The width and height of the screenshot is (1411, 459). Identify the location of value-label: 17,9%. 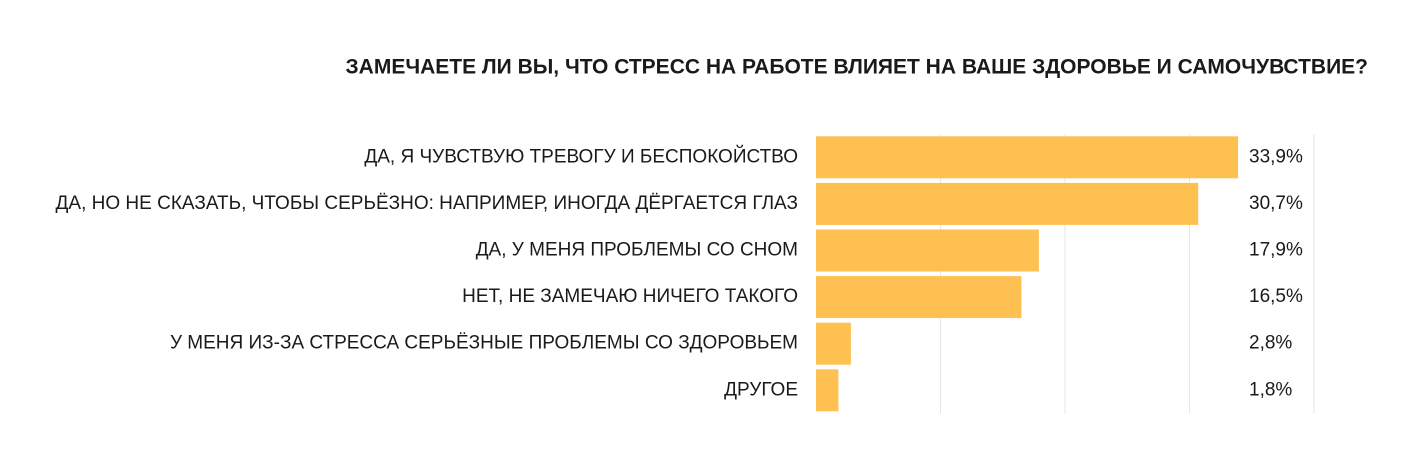
(1276, 250).